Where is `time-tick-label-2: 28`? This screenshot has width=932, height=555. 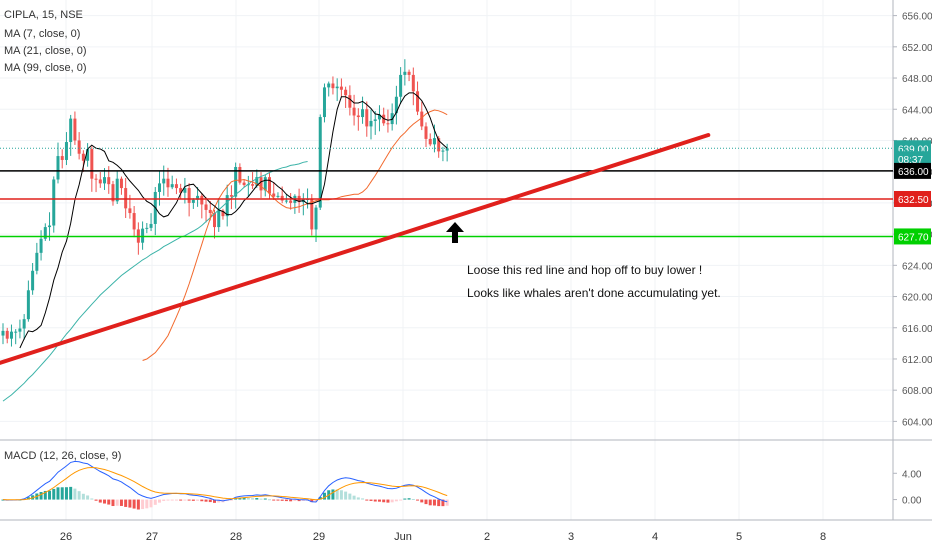 time-tick-label-2: 28 is located at coordinates (236, 537).